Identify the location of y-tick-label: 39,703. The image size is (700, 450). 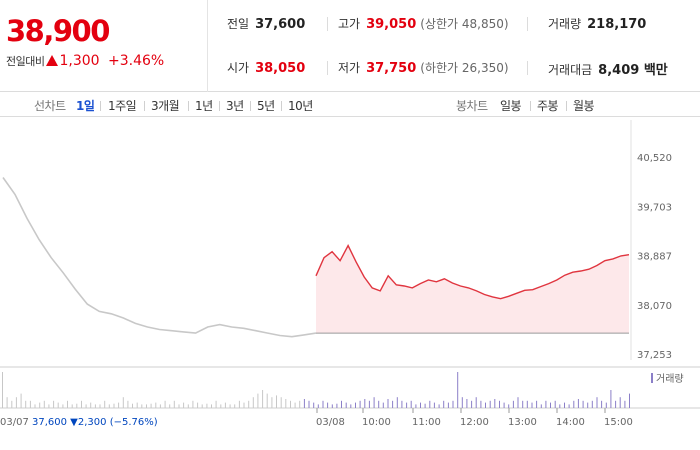
(654, 207).